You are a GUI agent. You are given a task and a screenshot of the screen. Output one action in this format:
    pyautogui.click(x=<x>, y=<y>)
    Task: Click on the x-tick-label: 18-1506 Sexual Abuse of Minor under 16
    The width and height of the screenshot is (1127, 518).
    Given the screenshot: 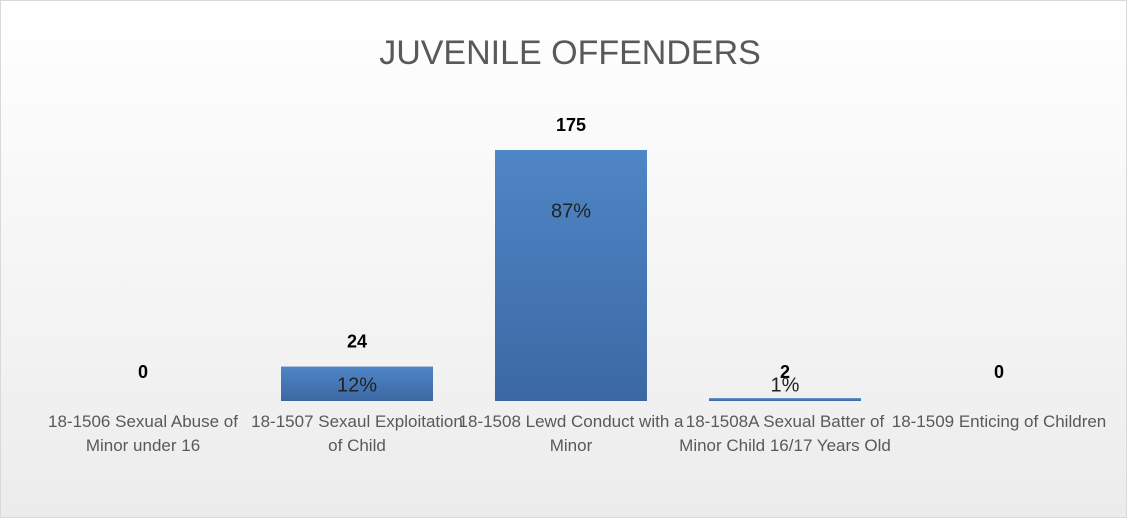 What is the action you would take?
    pyautogui.click(x=143, y=433)
    